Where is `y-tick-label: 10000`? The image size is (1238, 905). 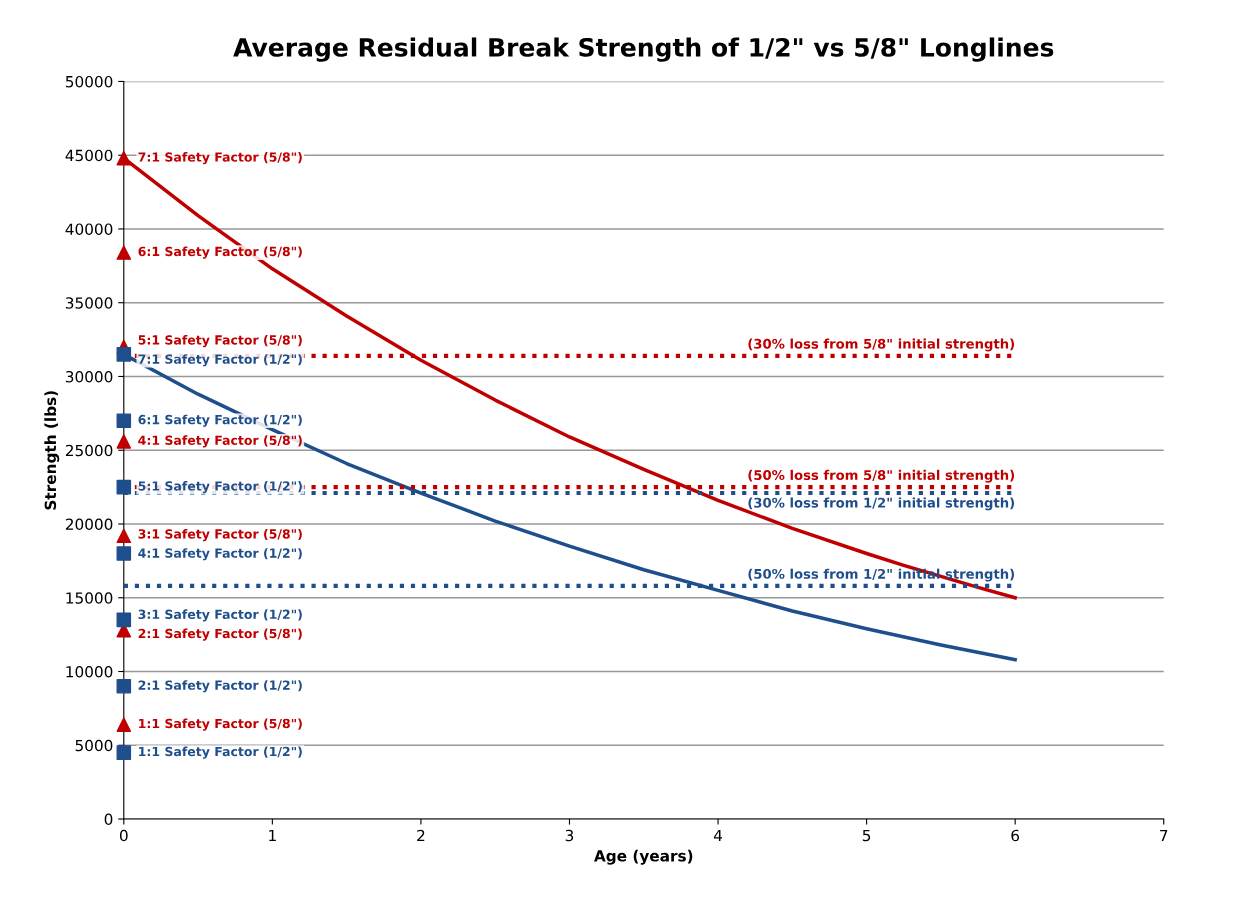 y-tick-label: 10000 is located at coordinates (89, 671).